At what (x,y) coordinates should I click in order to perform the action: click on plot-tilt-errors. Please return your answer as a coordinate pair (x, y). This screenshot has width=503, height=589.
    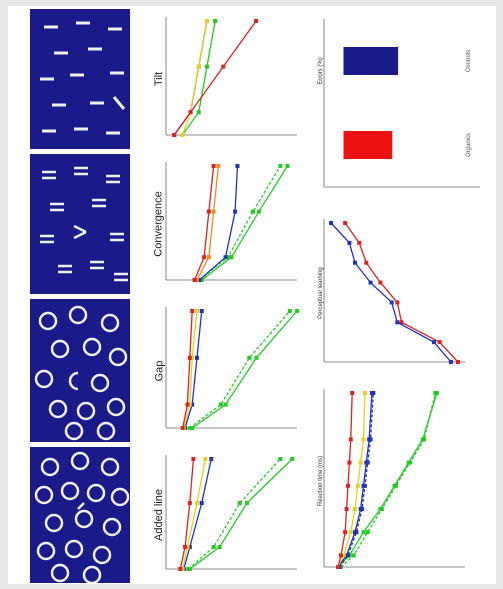
    Looking at the image, I should click on (227, 79).